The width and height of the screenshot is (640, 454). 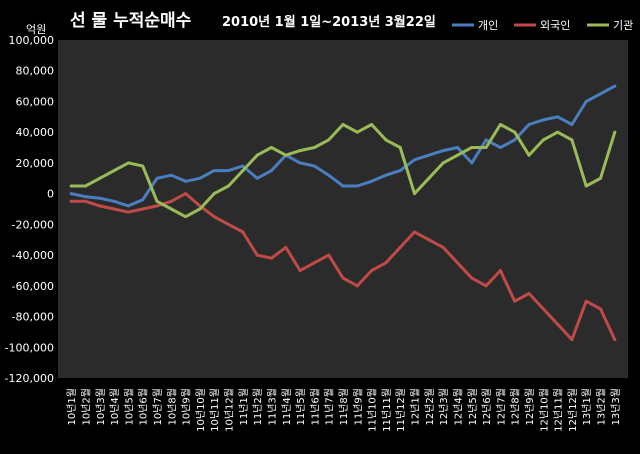 I want to click on y-tick-label: 40,000, so click(x=35, y=132).